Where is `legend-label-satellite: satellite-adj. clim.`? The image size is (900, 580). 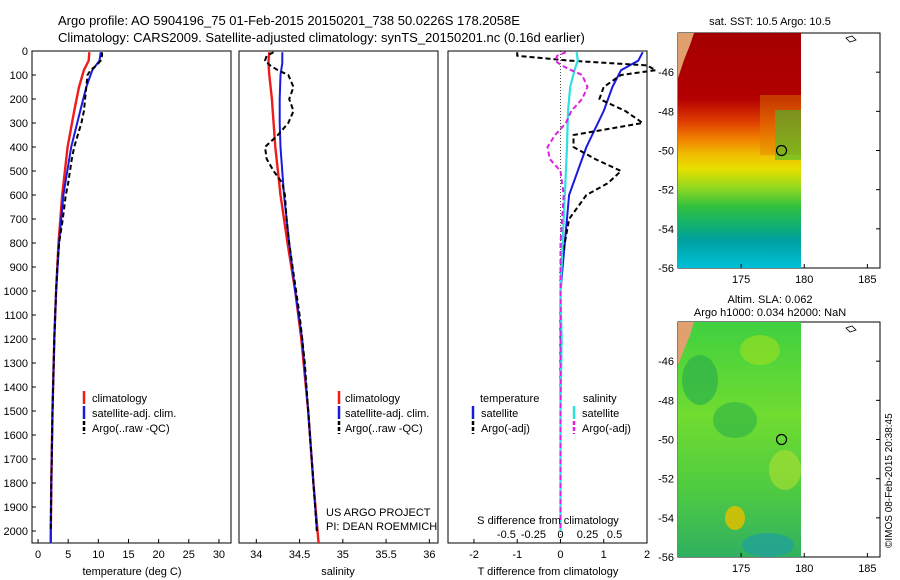
legend-label-satellite: satellite-adj. clim. is located at coordinates (387, 414).